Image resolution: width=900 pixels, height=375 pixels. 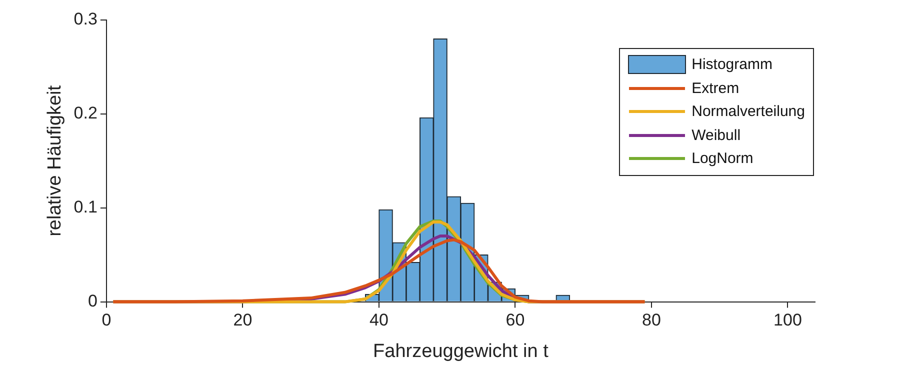 I want to click on x-tick-label: 40, so click(x=378, y=320).